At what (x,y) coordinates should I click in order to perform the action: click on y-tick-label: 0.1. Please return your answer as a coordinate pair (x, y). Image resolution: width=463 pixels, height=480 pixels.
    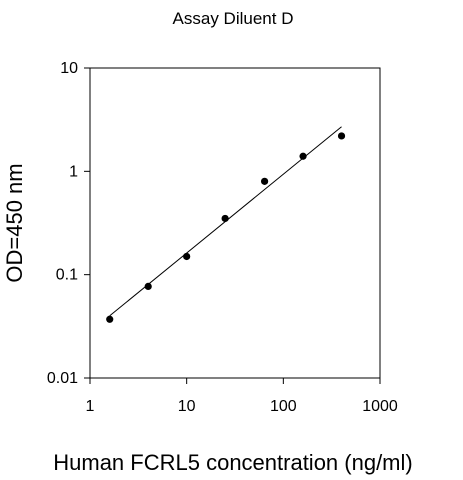
    Looking at the image, I should click on (67, 275).